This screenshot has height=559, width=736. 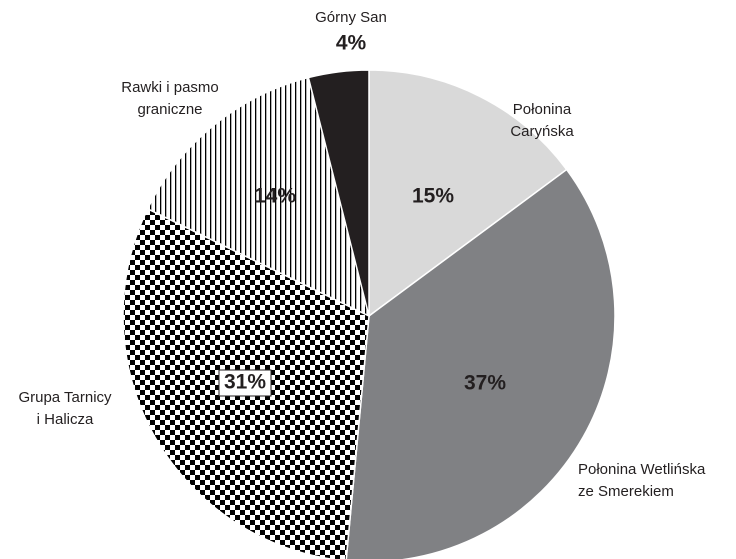 I want to click on value-label: 15%, so click(x=433, y=196).